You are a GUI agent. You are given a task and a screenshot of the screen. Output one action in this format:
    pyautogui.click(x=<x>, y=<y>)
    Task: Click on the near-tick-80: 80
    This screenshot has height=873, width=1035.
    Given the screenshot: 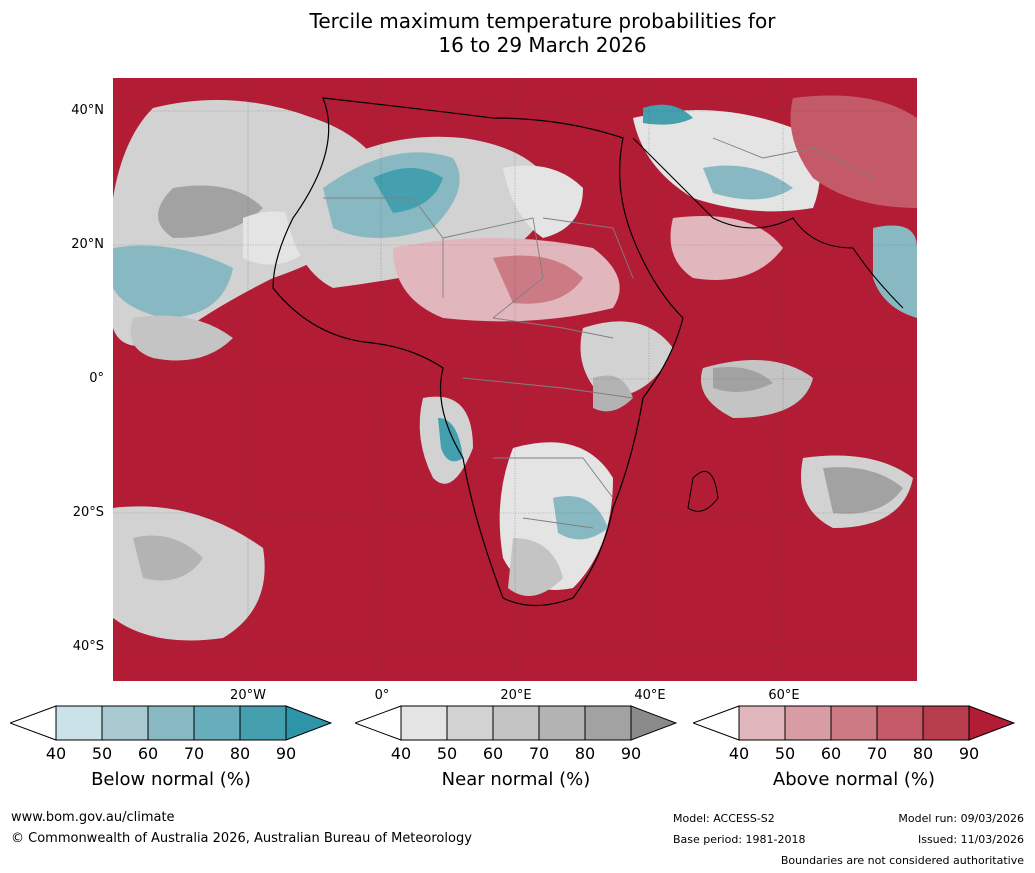 What is the action you would take?
    pyautogui.click(x=585, y=753)
    